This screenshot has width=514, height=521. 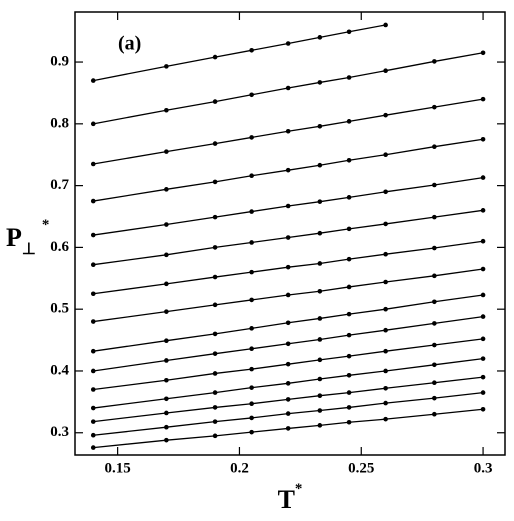 I want to click on annotation: (a), so click(x=129, y=44).